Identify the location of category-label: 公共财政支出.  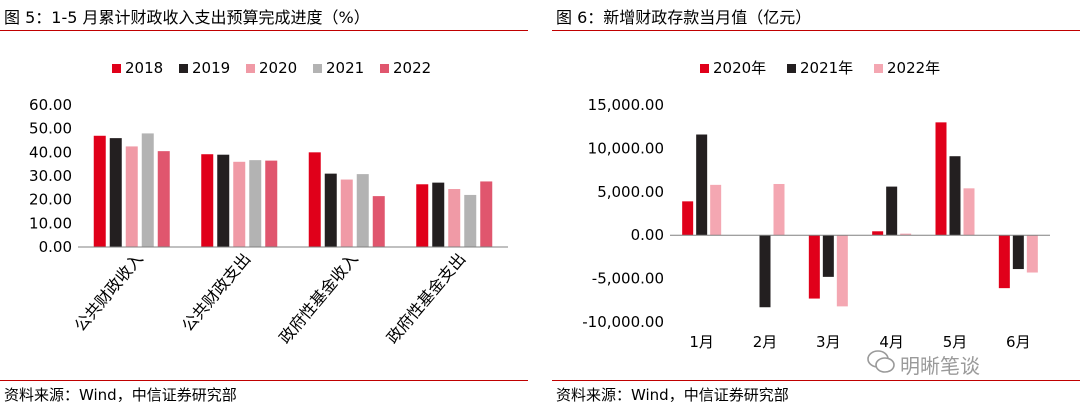
(216, 292).